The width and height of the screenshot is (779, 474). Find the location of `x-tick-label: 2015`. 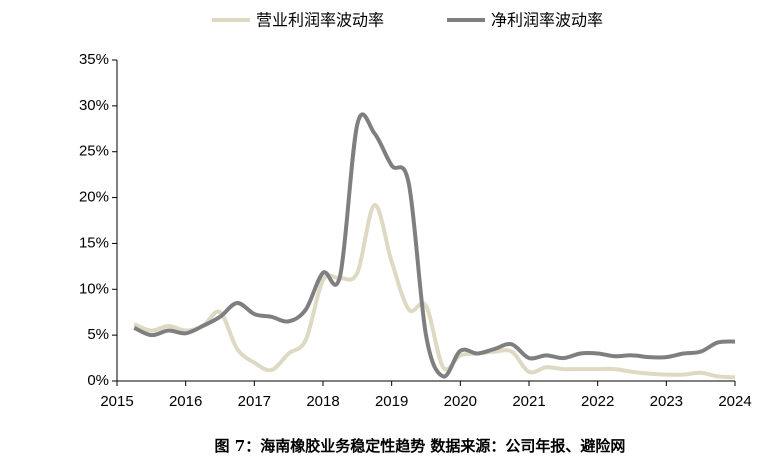

x-tick-label: 2015 is located at coordinates (116, 401).